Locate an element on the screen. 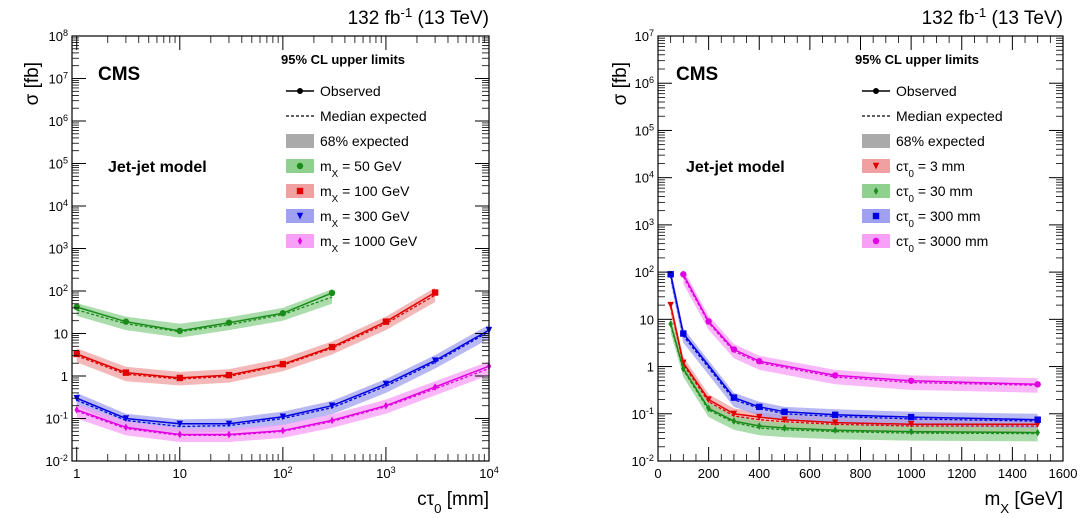 This screenshot has width=1083, height=518. observed-line is located at coordinates (256, 335).